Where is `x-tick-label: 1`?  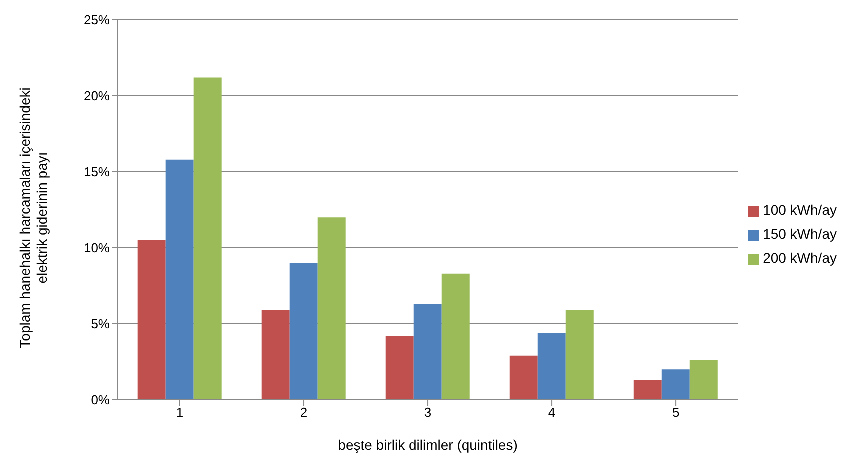
x-tick-label: 1 is located at coordinates (180, 412).